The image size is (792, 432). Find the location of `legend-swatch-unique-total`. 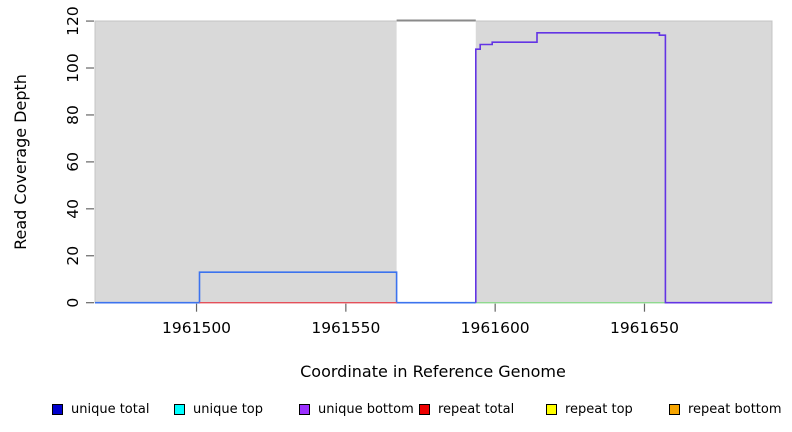

legend-swatch-unique-total is located at coordinates (57, 409).